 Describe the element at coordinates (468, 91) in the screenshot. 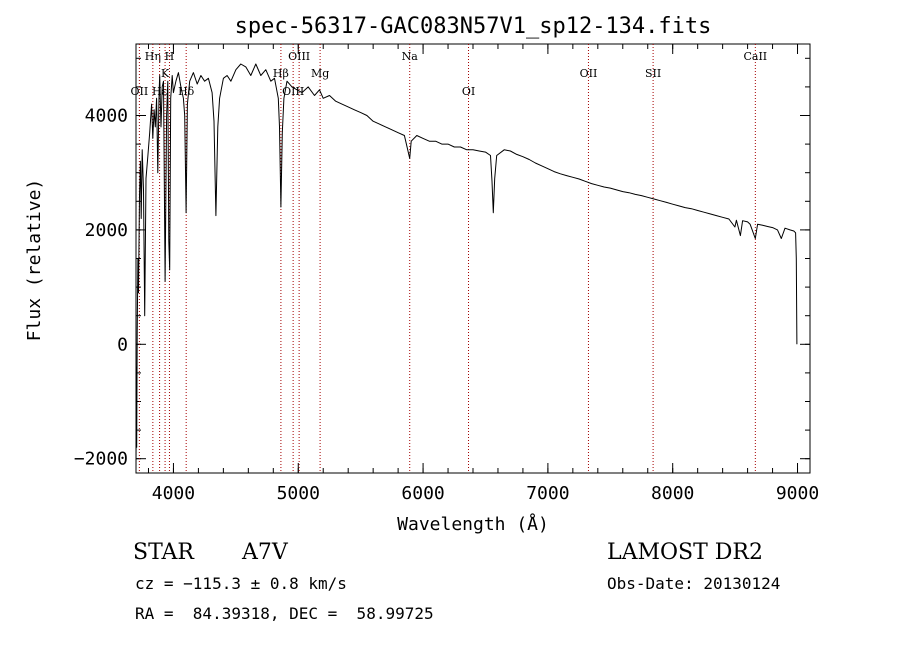

I see `line-marker-label: OI` at that location.